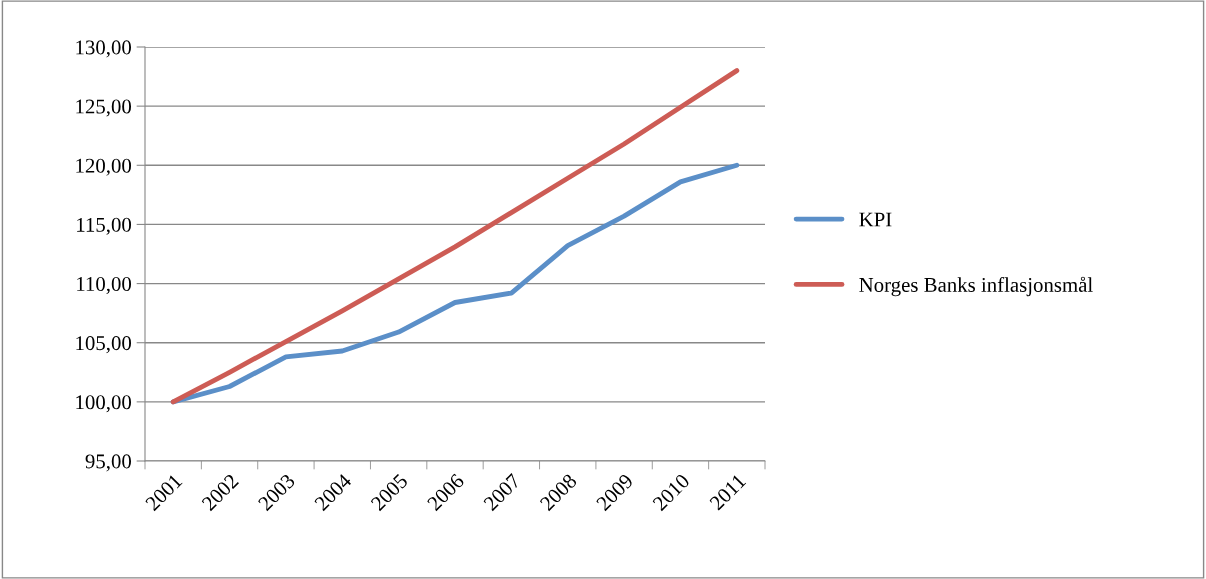  What do you see at coordinates (108, 463) in the screenshot?
I see `y-tick-label: 95,00` at bounding box center [108, 463].